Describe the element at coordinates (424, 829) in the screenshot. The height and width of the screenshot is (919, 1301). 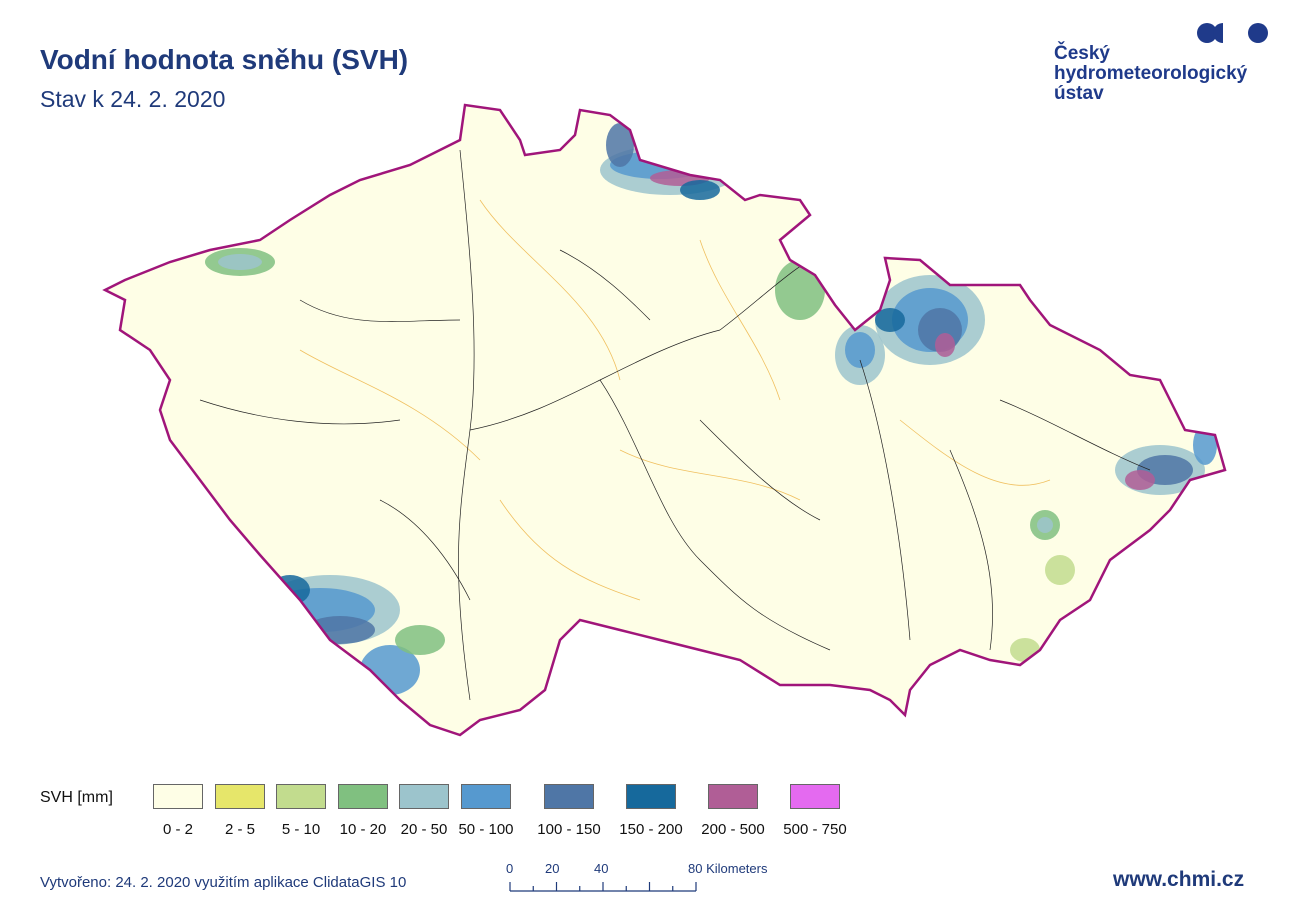
I see `legend-range: 20 - 50` at that location.